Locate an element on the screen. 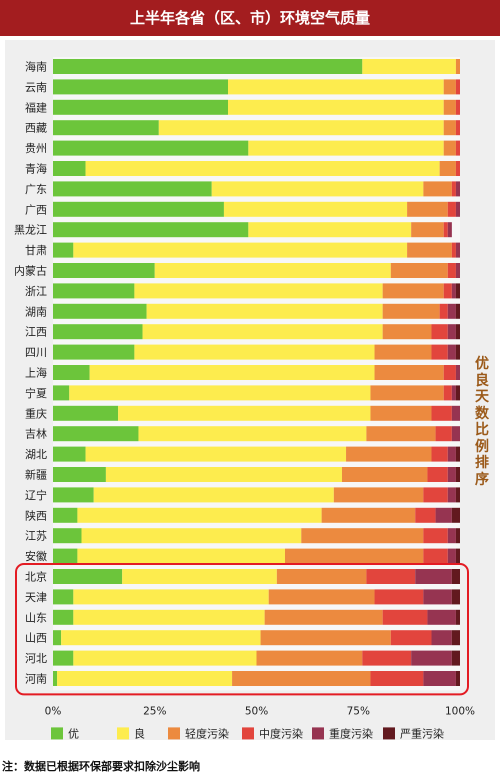  category-label: 黑龙江 is located at coordinates (30, 230).